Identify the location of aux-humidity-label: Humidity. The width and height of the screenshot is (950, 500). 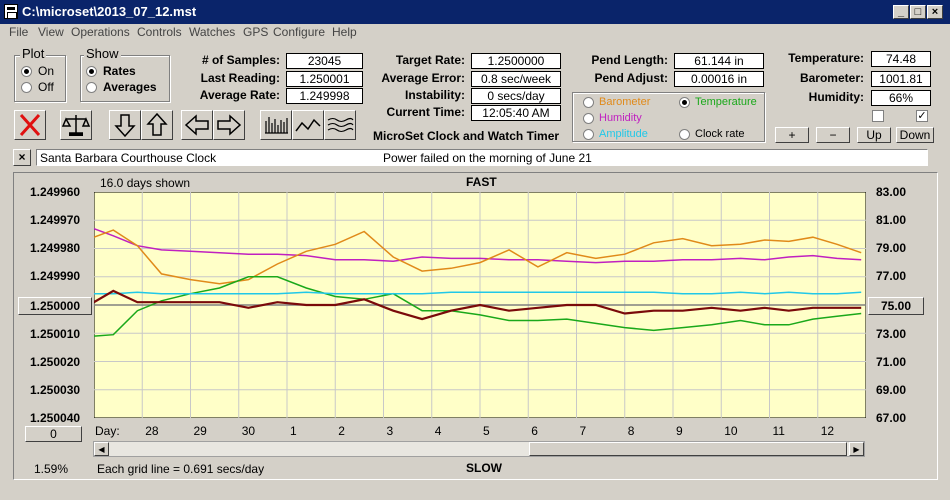
(620, 118).